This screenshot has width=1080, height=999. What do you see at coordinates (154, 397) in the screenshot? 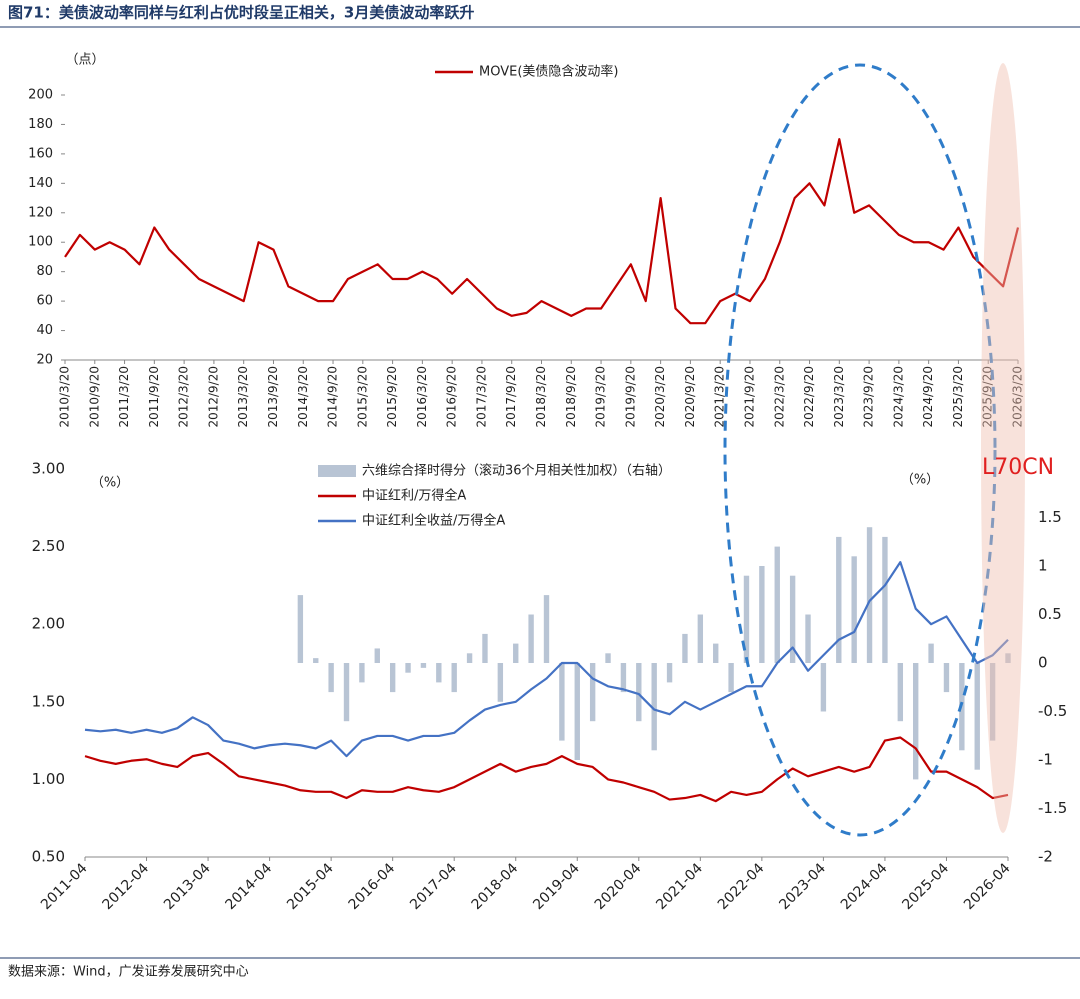
I see `x-tick-label: 2011/9/20` at bounding box center [154, 397].